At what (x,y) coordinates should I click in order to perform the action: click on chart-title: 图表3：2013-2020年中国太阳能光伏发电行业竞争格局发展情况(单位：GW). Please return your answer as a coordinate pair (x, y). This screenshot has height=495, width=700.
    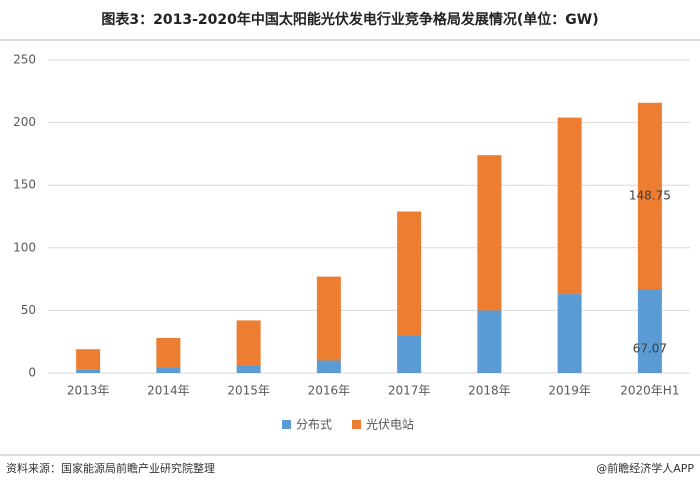
    Looking at the image, I should click on (349, 19).